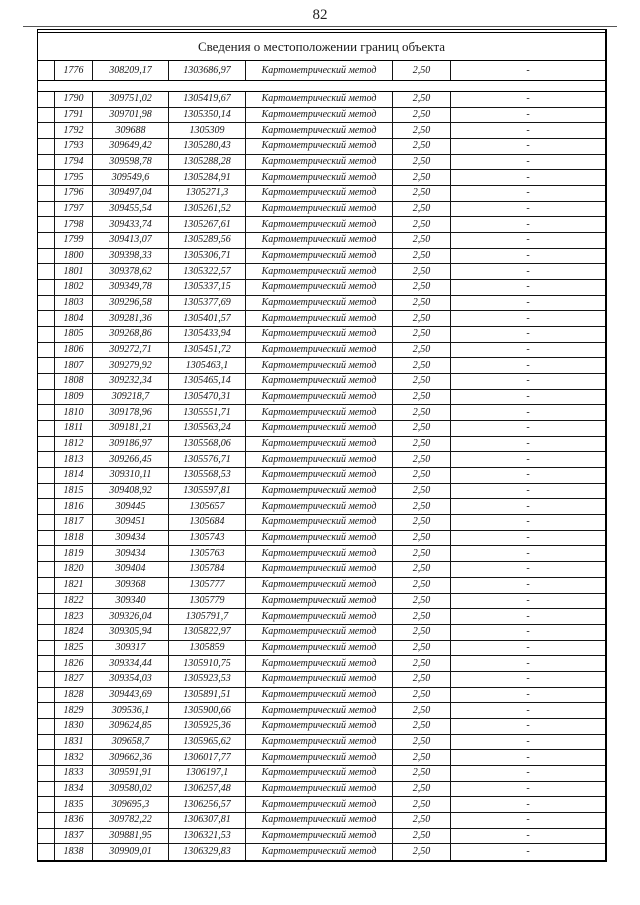  I want to click on cell-coordinate-x: 309909,01, so click(131, 852).